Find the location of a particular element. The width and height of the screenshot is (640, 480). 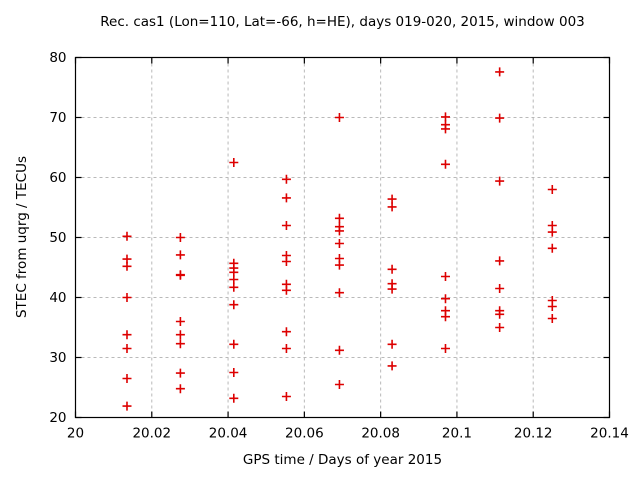

y-tick-label: 20 is located at coordinates (57, 418).